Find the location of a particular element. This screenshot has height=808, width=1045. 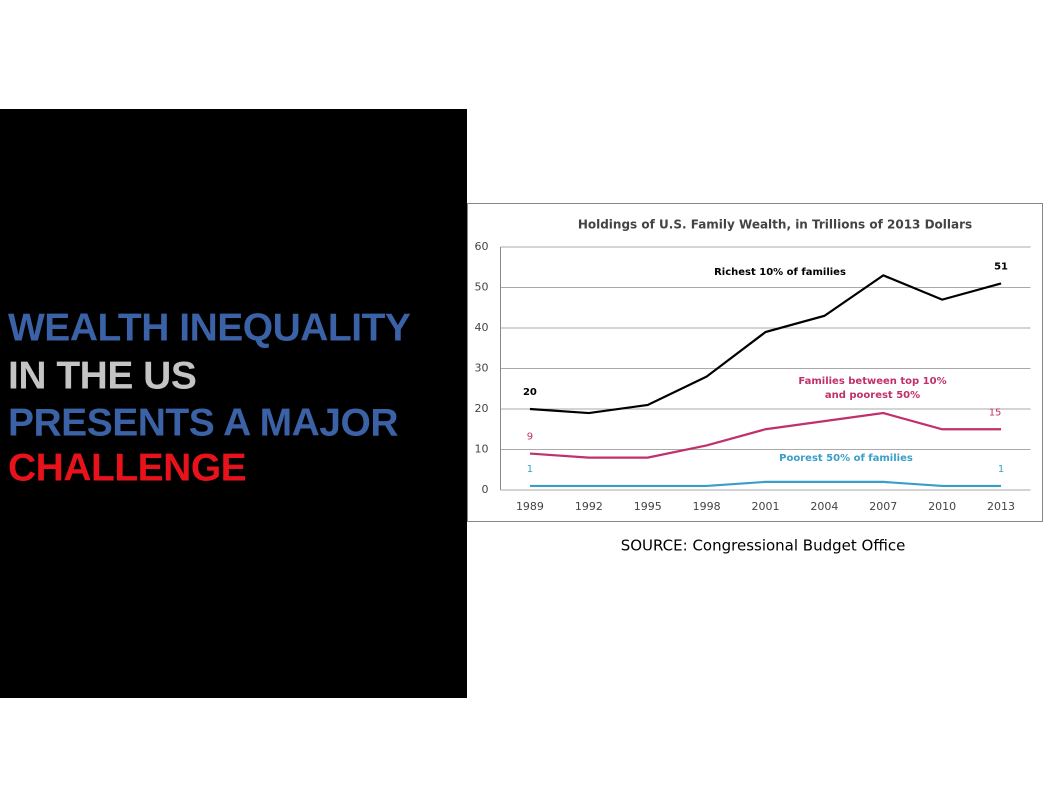

x-tick-label: 1998 is located at coordinates (707, 506).